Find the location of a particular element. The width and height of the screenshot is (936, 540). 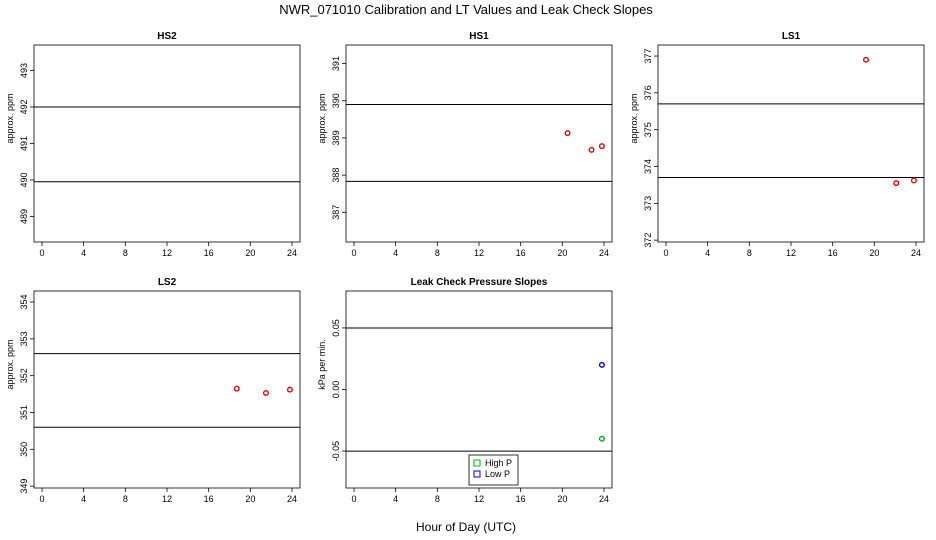

panel-title: LS2 is located at coordinates (167, 282).